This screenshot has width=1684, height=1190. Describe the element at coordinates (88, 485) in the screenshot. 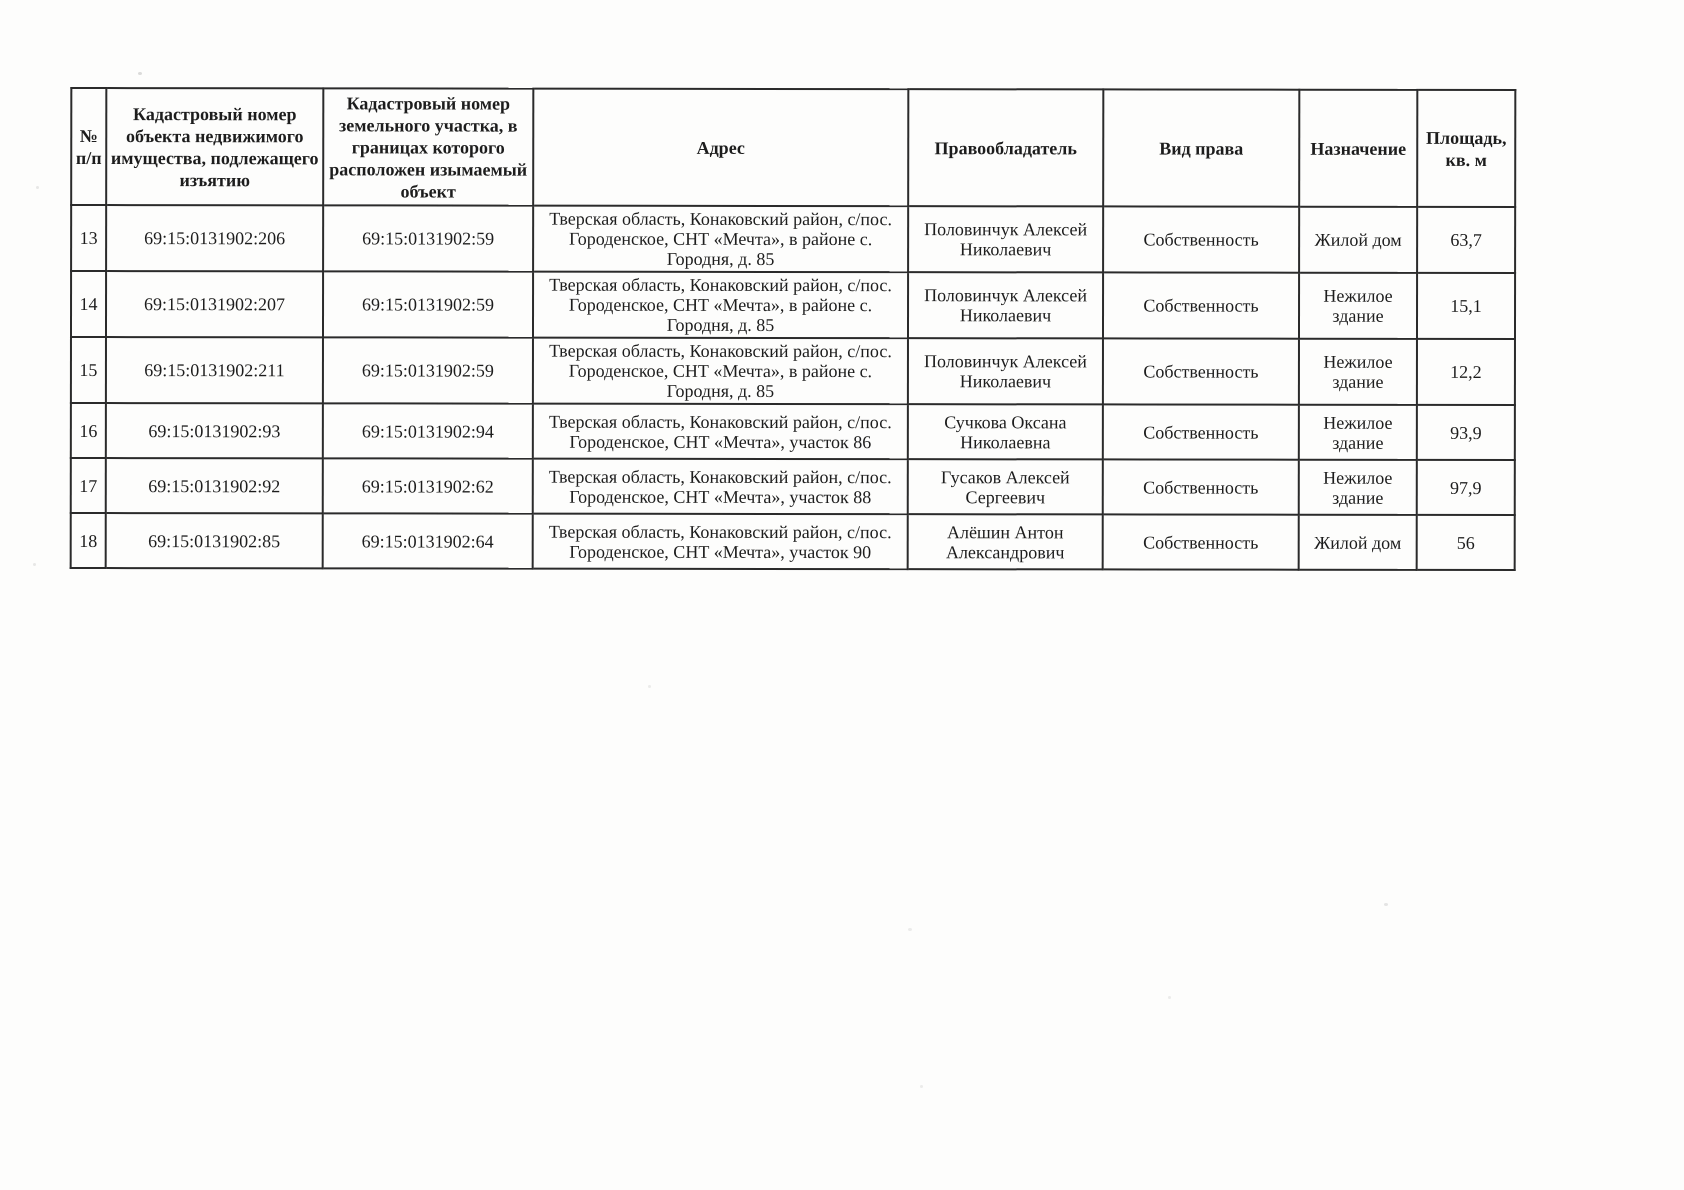

I see `cell-num: 17` at that location.